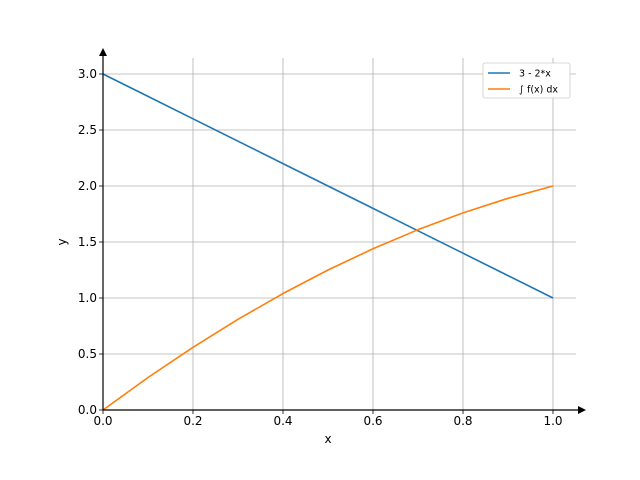 The height and width of the screenshot is (480, 640). I want to click on x-tick-label: 0.0, so click(102, 421).